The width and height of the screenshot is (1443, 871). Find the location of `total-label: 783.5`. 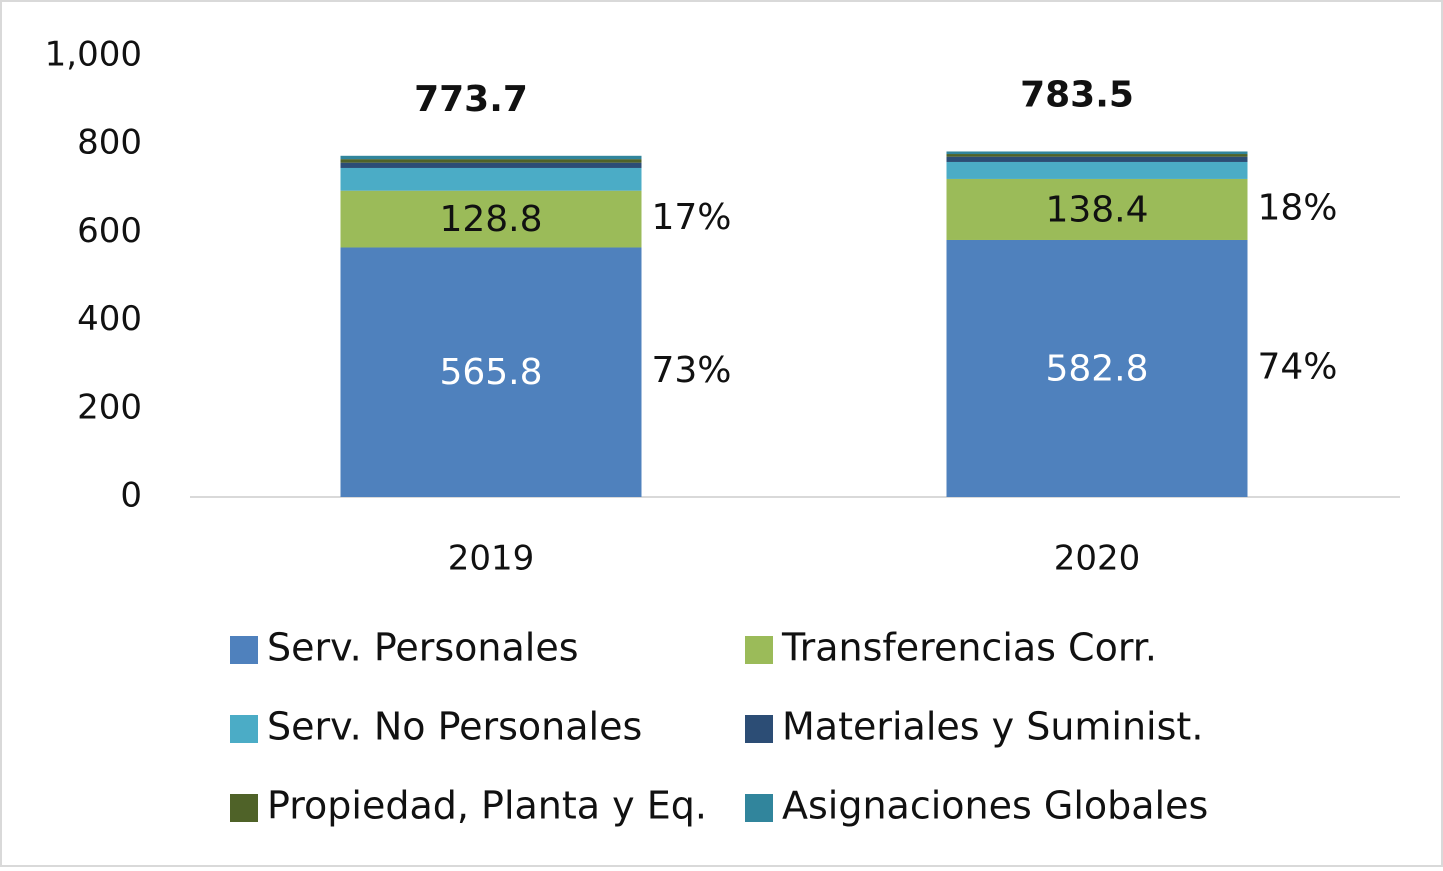

total-label: 783.5 is located at coordinates (1077, 94).